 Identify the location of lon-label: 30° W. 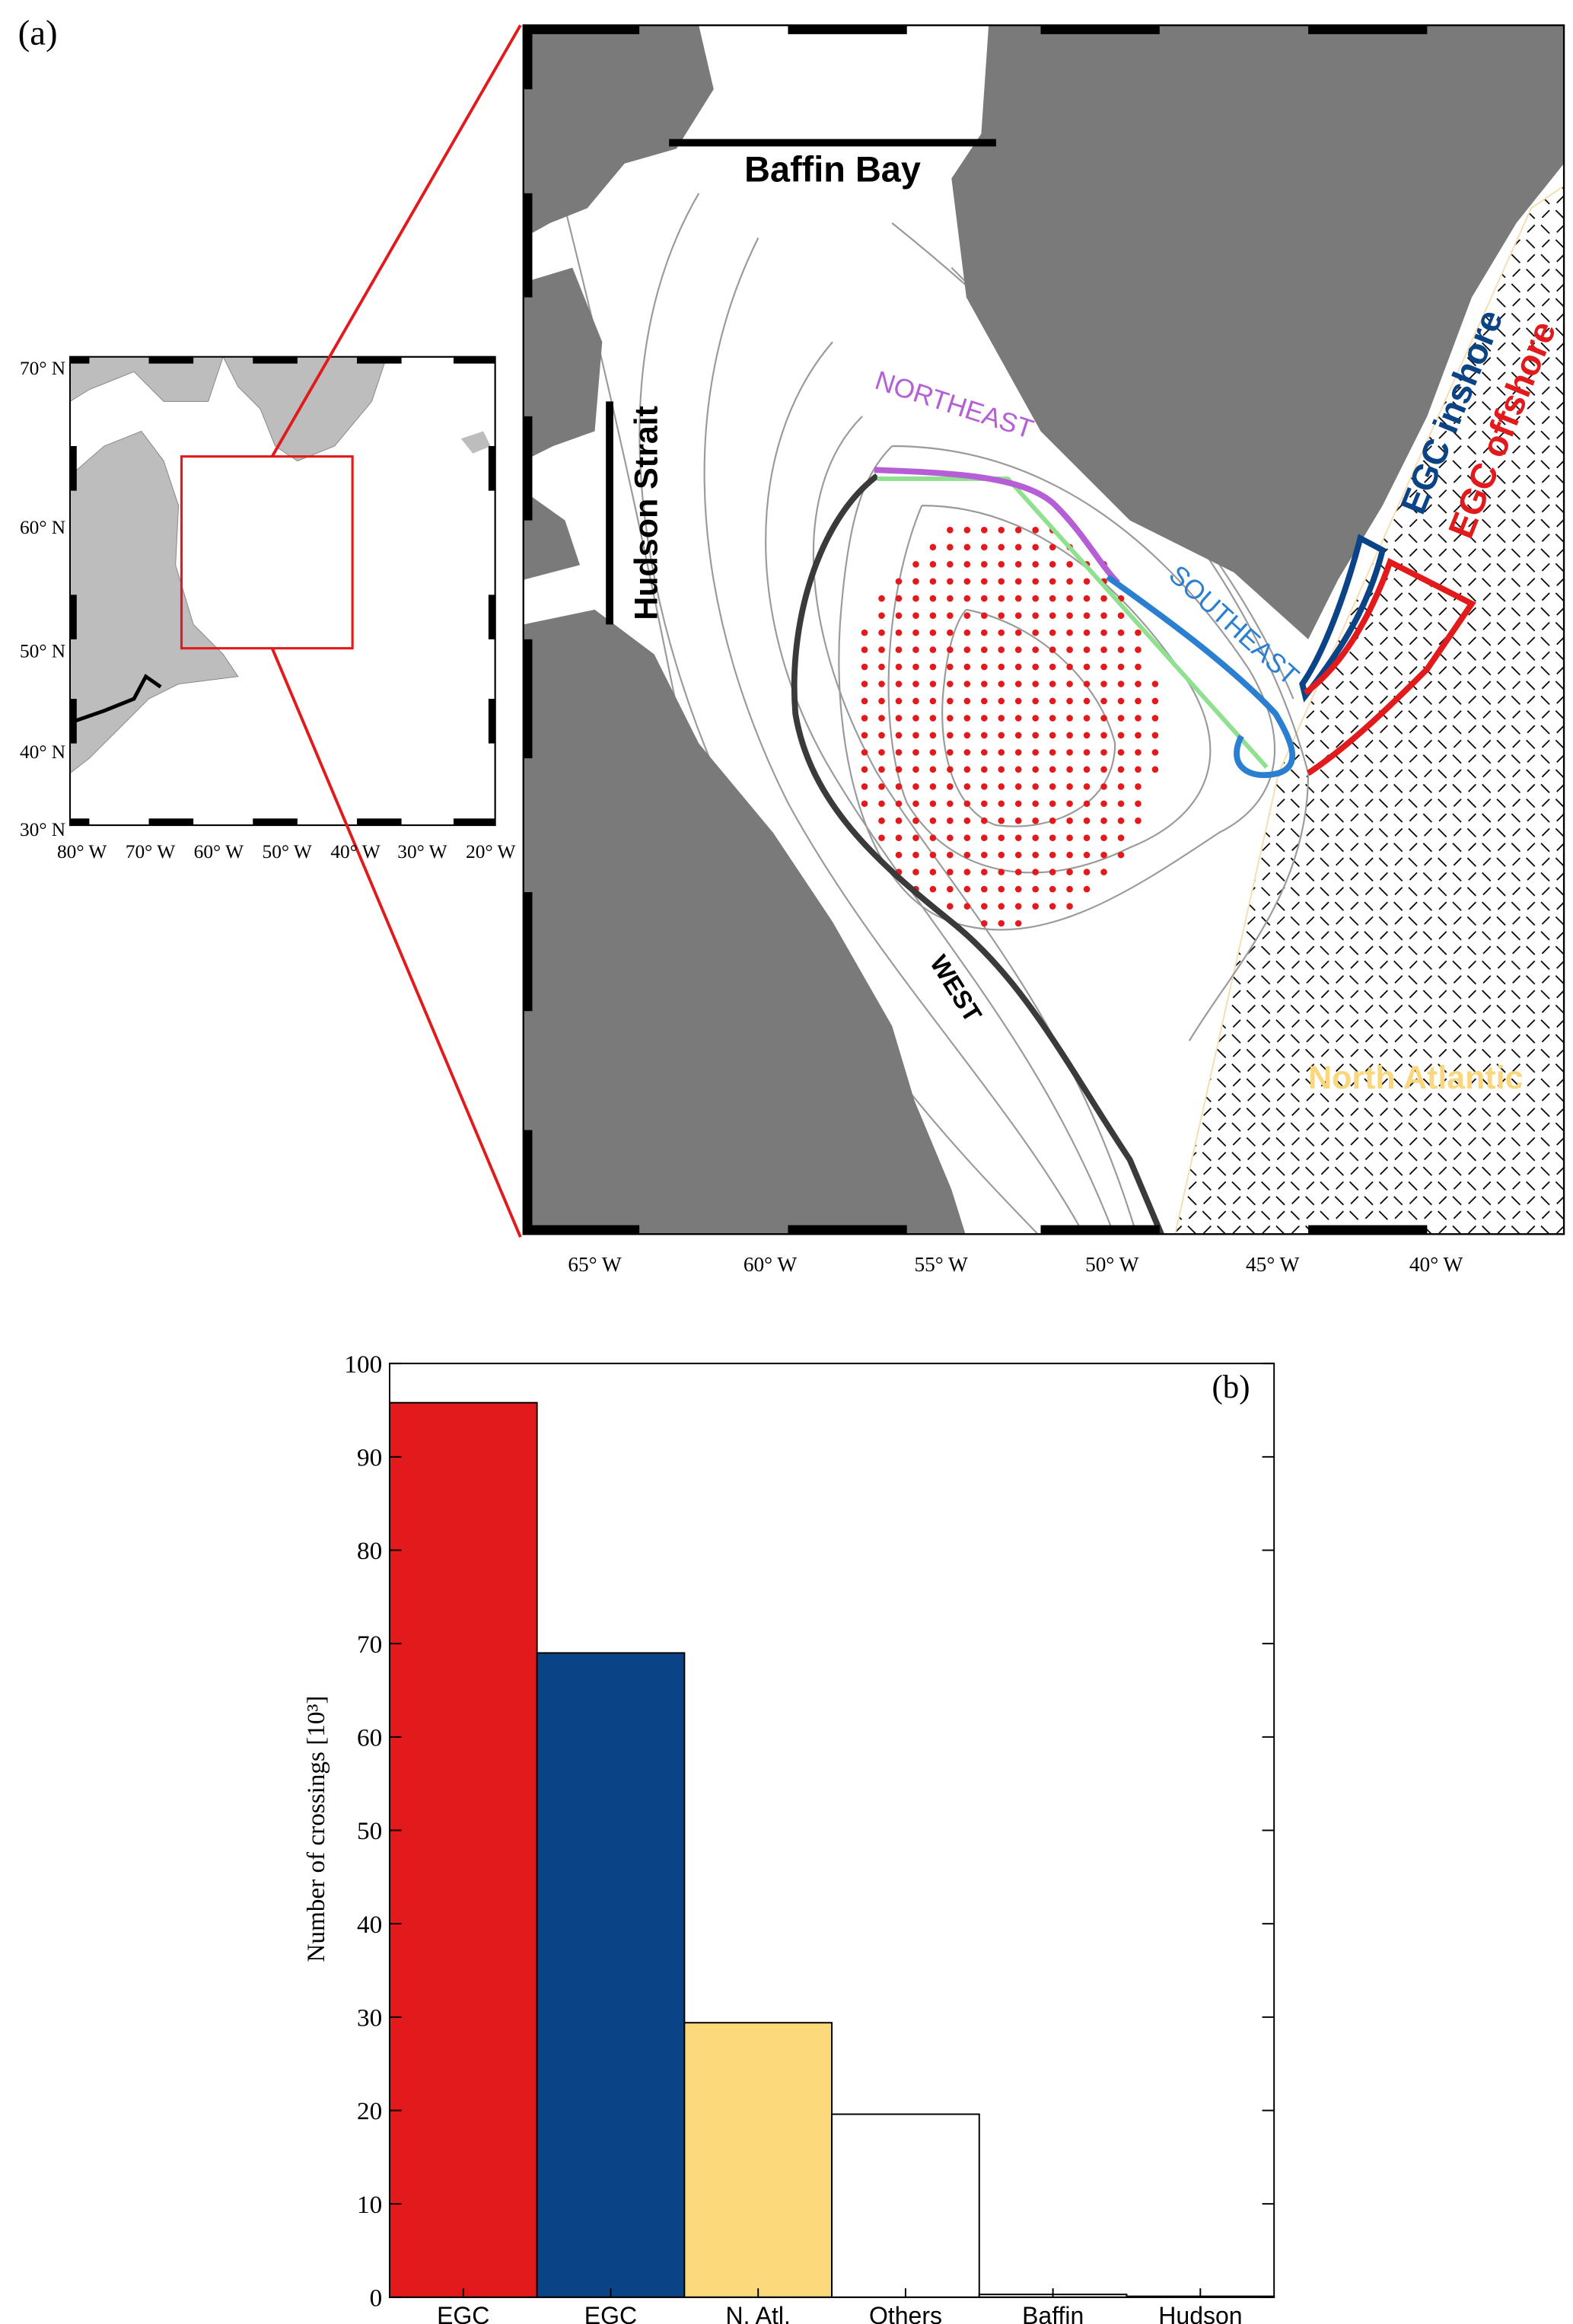
(422, 851).